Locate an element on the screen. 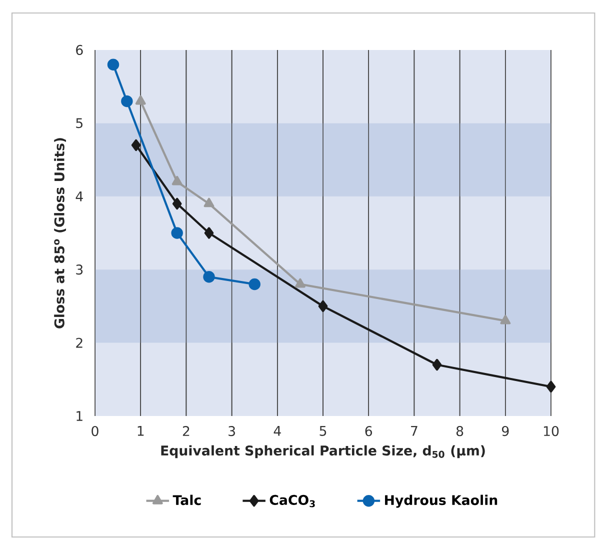 Image resolution: width=607 pixels, height=549 pixels. x-tick-label: 10 is located at coordinates (551, 431).